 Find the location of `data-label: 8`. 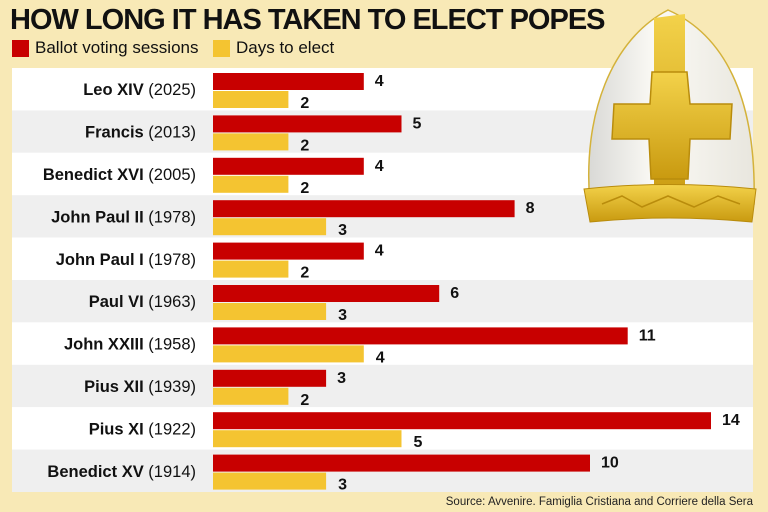

data-label: 8 is located at coordinates (530, 208).